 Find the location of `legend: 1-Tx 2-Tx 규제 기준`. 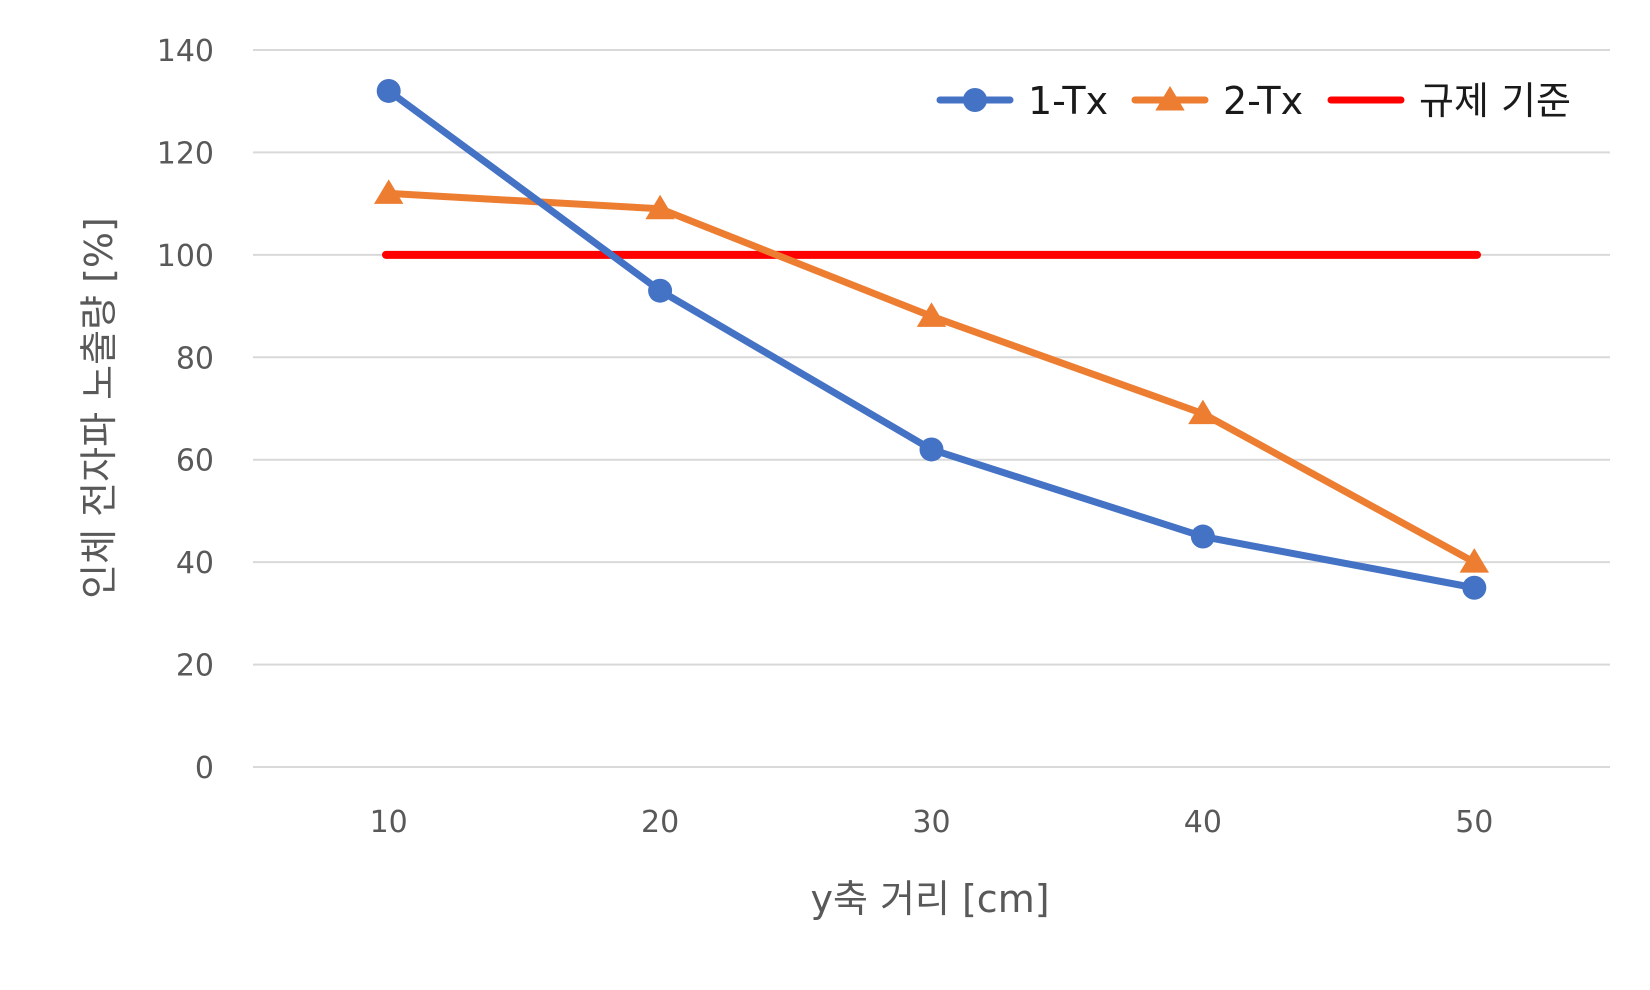

legend: 1-Tx 2-Tx 규제 기준 is located at coordinates (1253, 101).